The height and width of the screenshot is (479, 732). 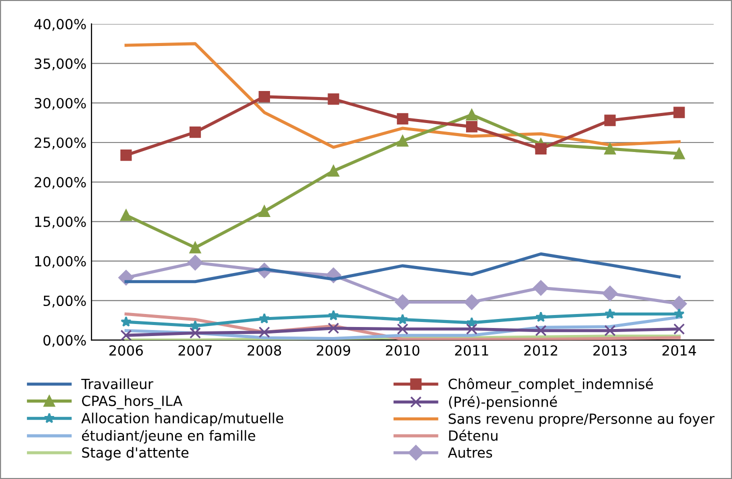 I want to click on y-tick-label: 15,00%, so click(x=60, y=222).